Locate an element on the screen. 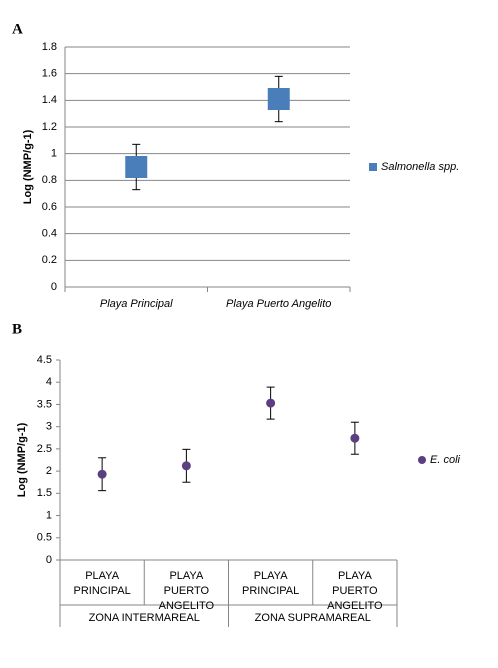 The height and width of the screenshot is (668, 498). y-tick-label: 0.2 is located at coordinates (49, 260).